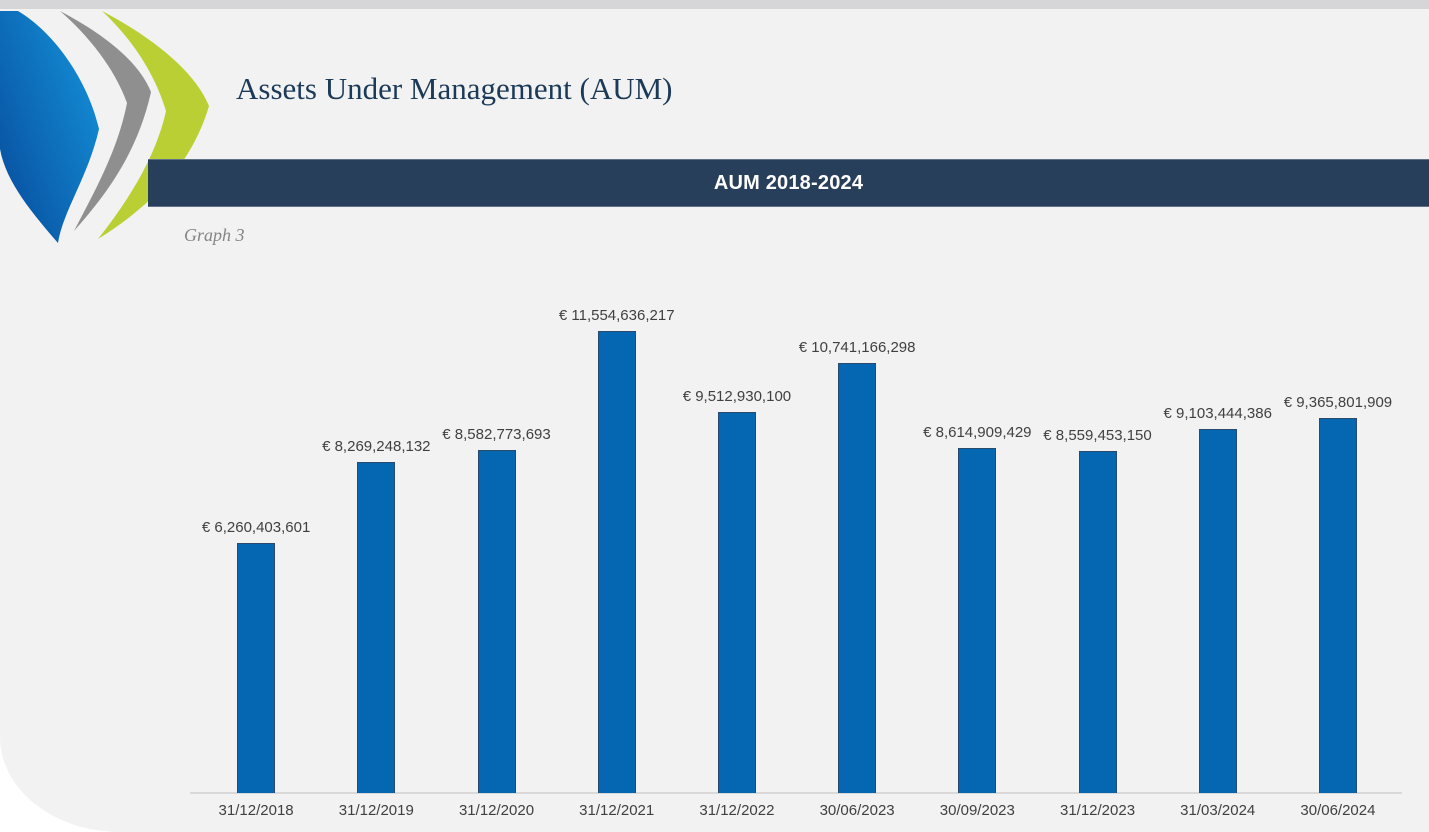 This screenshot has width=1429, height=832. I want to click on chevron-gray-icon, so click(105, 121).